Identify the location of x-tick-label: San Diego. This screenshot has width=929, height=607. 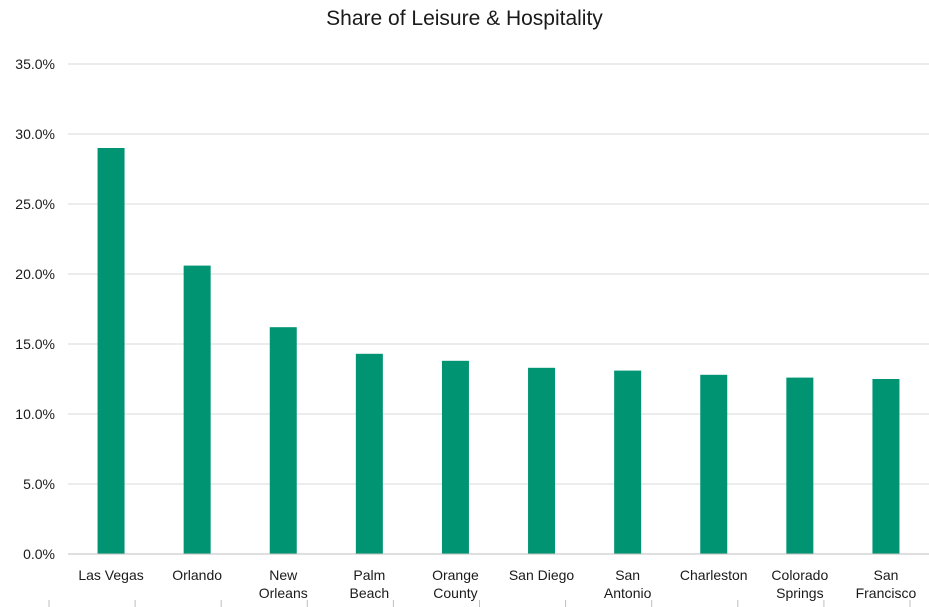
(542, 575).